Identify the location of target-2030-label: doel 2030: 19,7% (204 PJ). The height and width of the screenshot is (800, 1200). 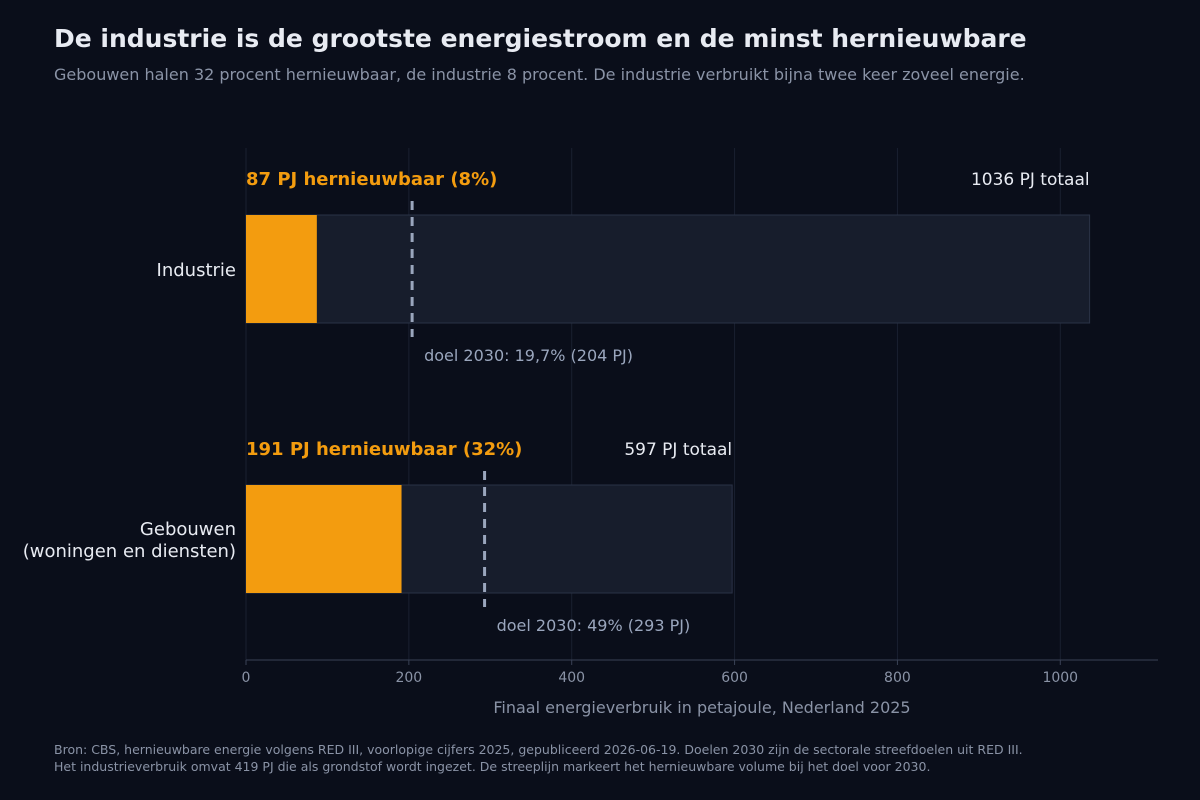
(528, 355).